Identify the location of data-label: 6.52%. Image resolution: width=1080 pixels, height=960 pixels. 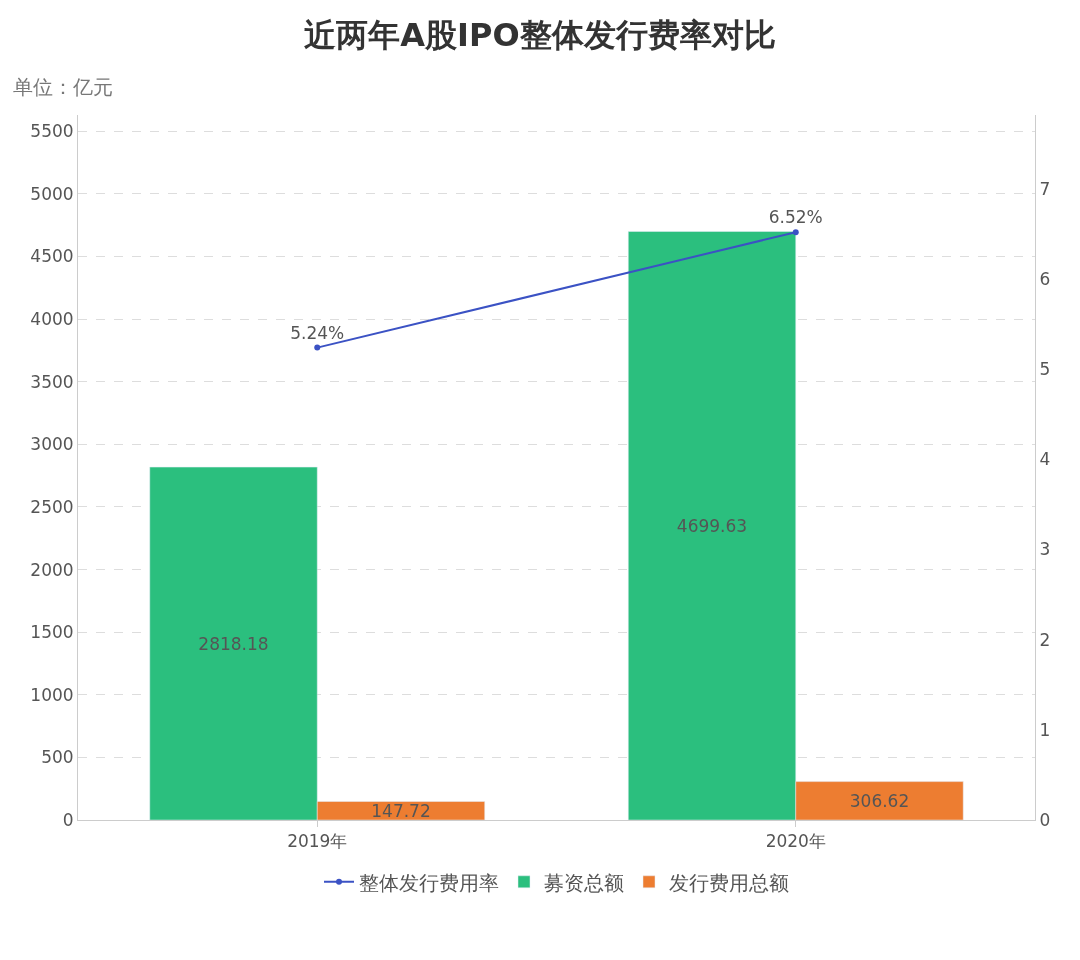
(795, 217).